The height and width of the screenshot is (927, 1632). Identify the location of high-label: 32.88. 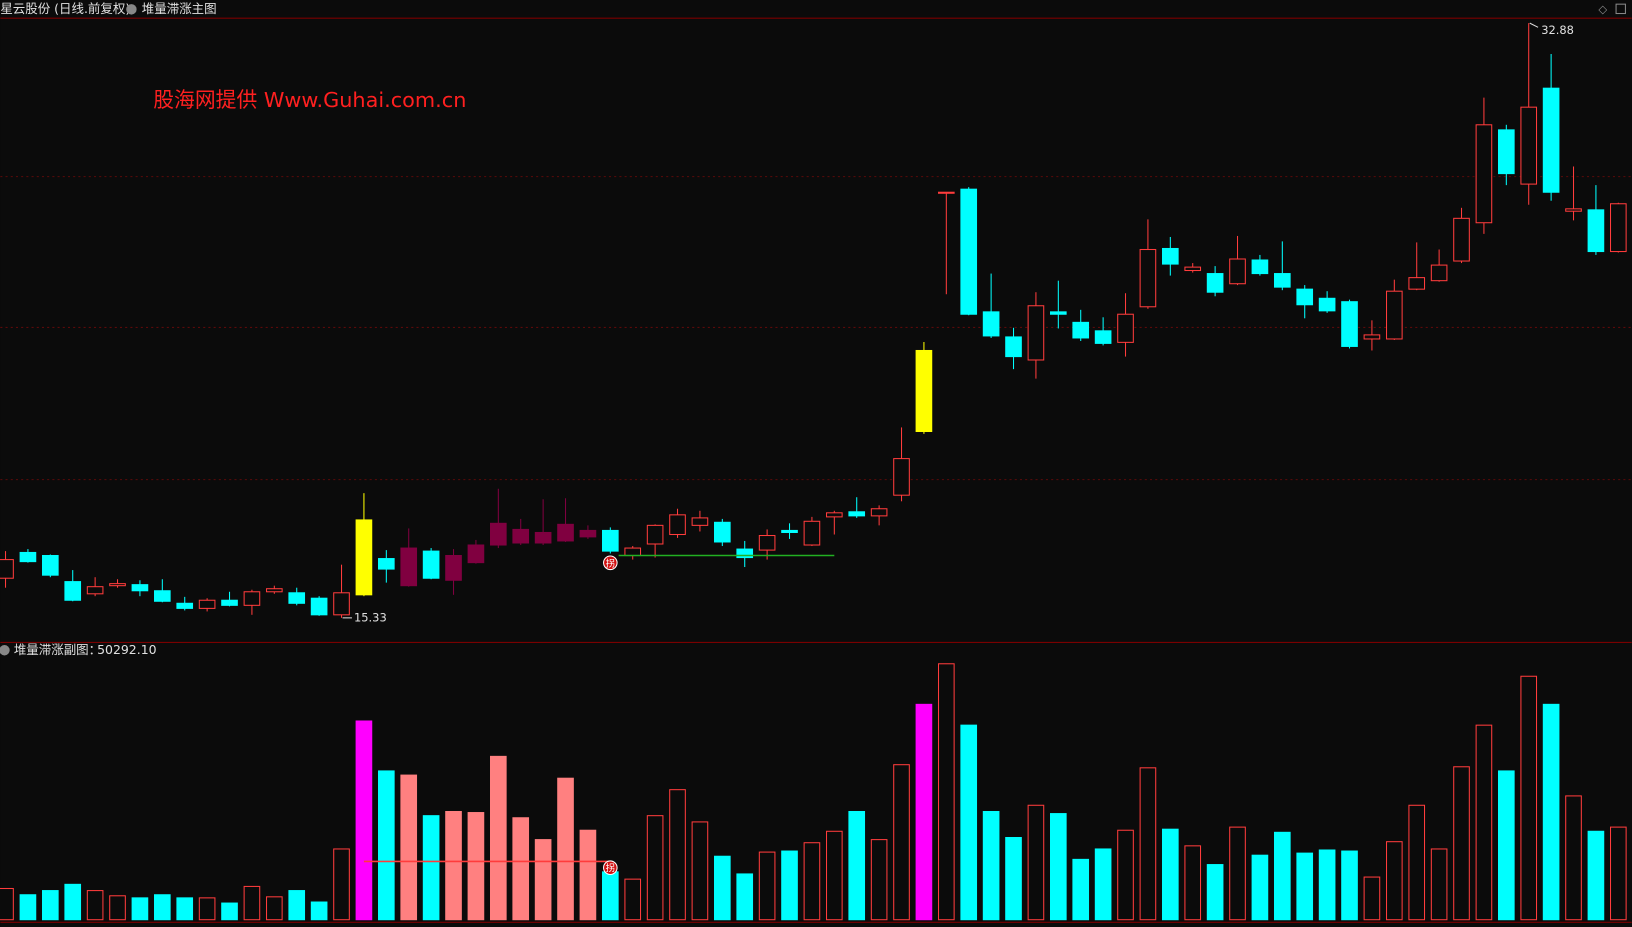
(1557, 30).